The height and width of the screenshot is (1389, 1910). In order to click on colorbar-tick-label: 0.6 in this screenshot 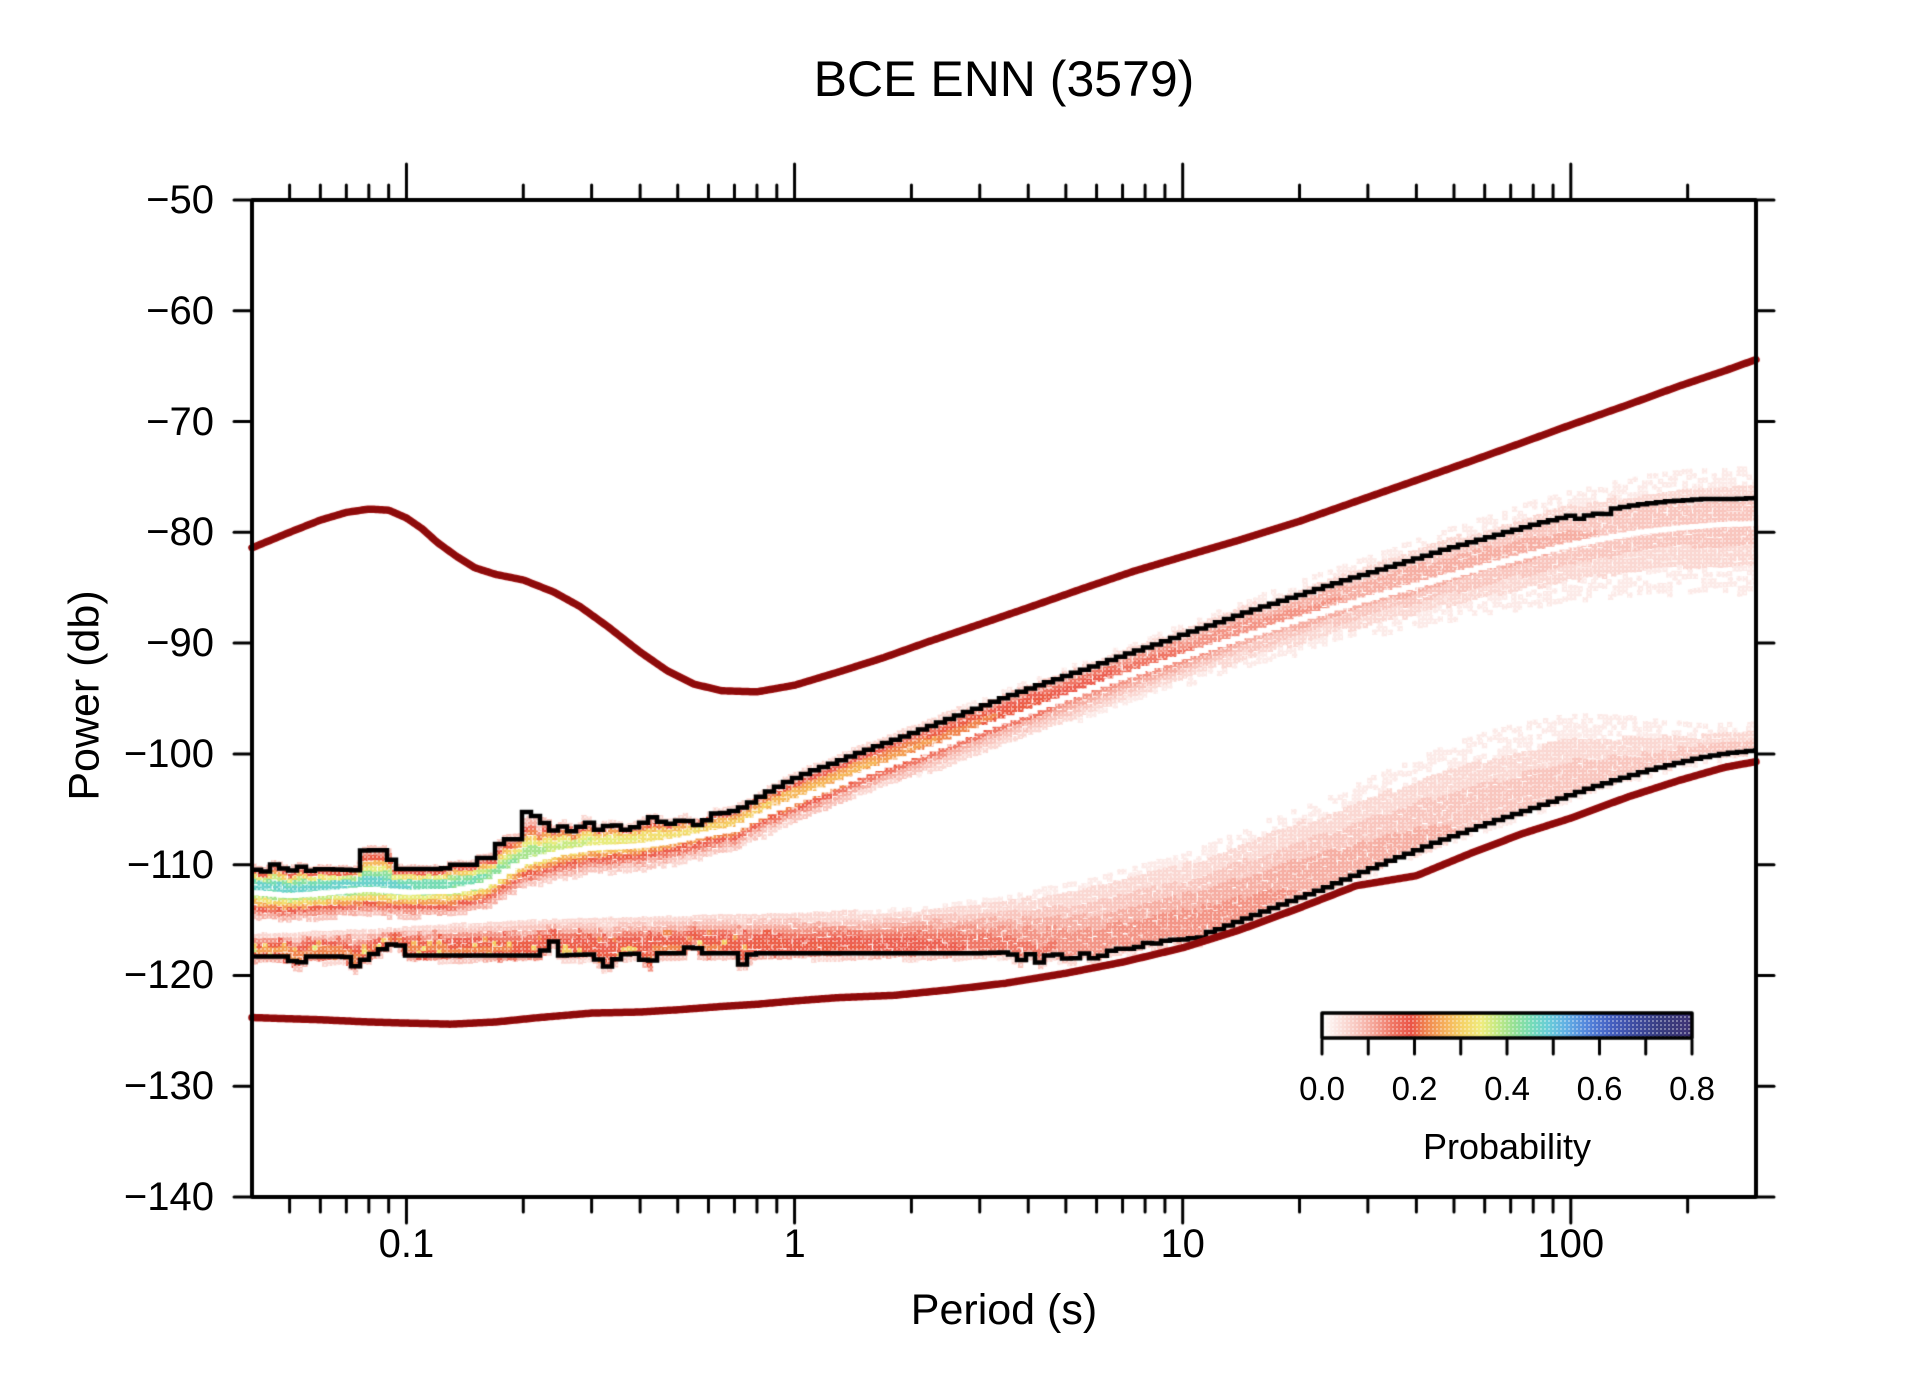, I will do `click(1599, 1088)`.